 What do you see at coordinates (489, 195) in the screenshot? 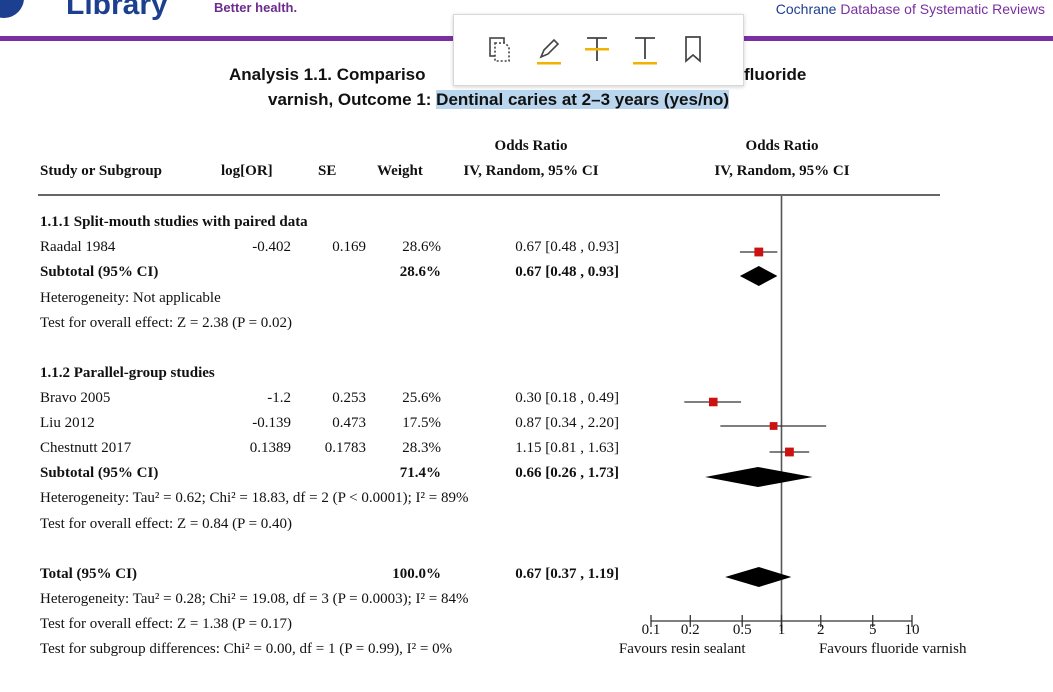
I see `header-rule` at bounding box center [489, 195].